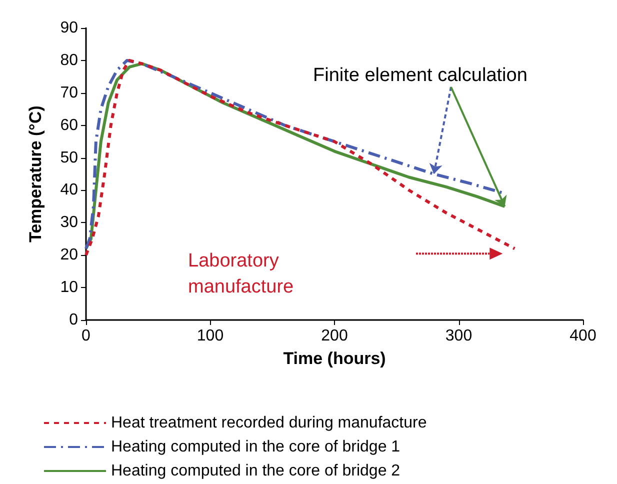  I want to click on x-tick-label: 300, so click(458, 336).